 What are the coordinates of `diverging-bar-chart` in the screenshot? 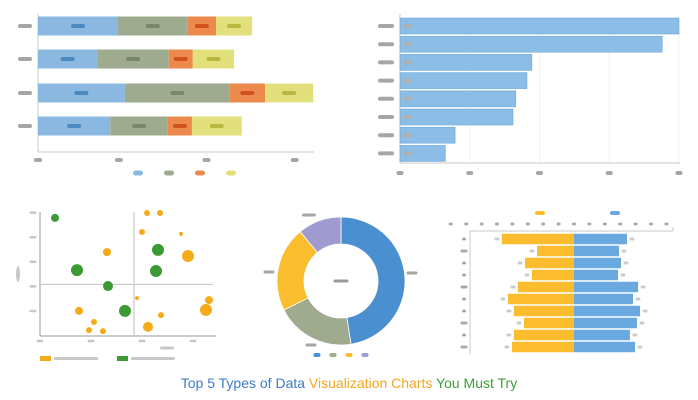 It's located at (561, 282).